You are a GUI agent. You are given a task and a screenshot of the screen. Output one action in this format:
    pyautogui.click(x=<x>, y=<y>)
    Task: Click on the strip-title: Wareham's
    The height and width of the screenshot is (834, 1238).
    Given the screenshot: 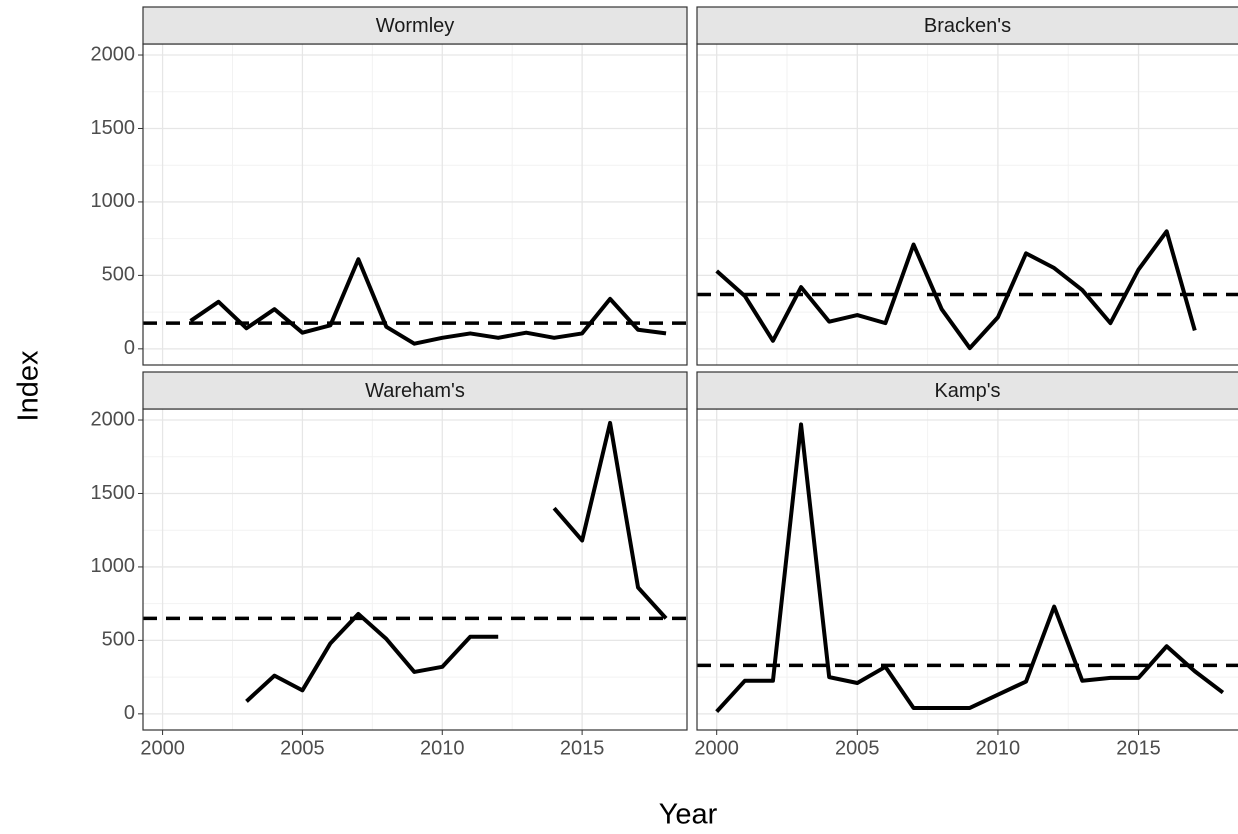 What is the action you would take?
    pyautogui.click(x=415, y=391)
    